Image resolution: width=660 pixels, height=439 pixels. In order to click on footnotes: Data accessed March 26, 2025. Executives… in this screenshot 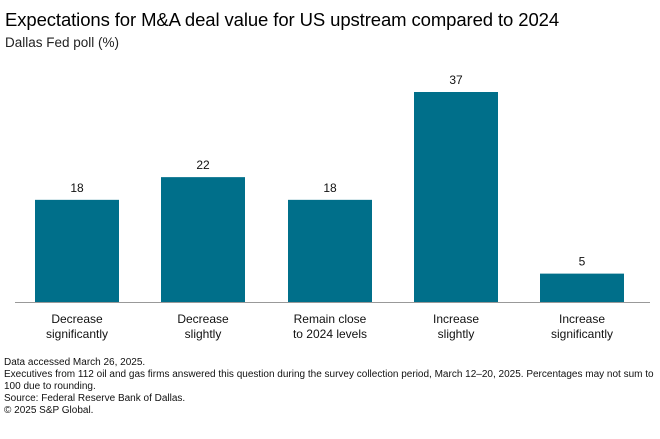, I will do `click(331, 387)`.